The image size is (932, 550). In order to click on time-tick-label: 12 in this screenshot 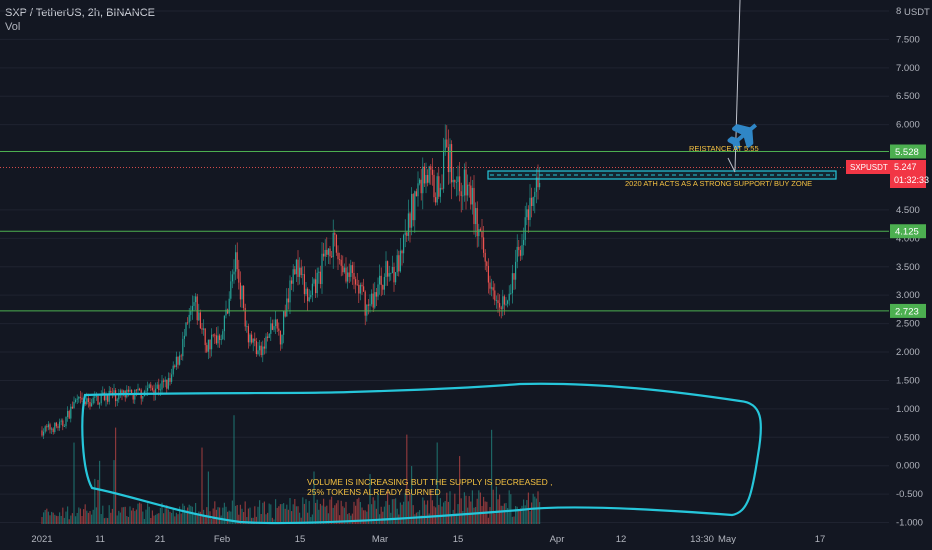, I will do `click(621, 539)`.